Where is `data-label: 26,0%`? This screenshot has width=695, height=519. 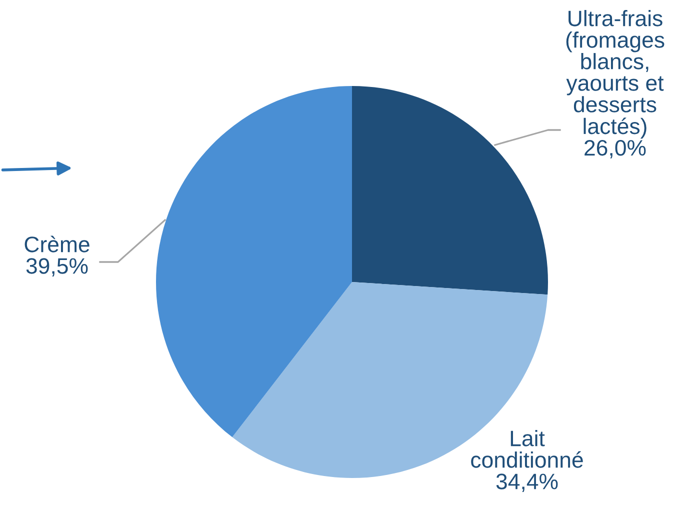
data-label: 26,0% is located at coordinates (615, 149).